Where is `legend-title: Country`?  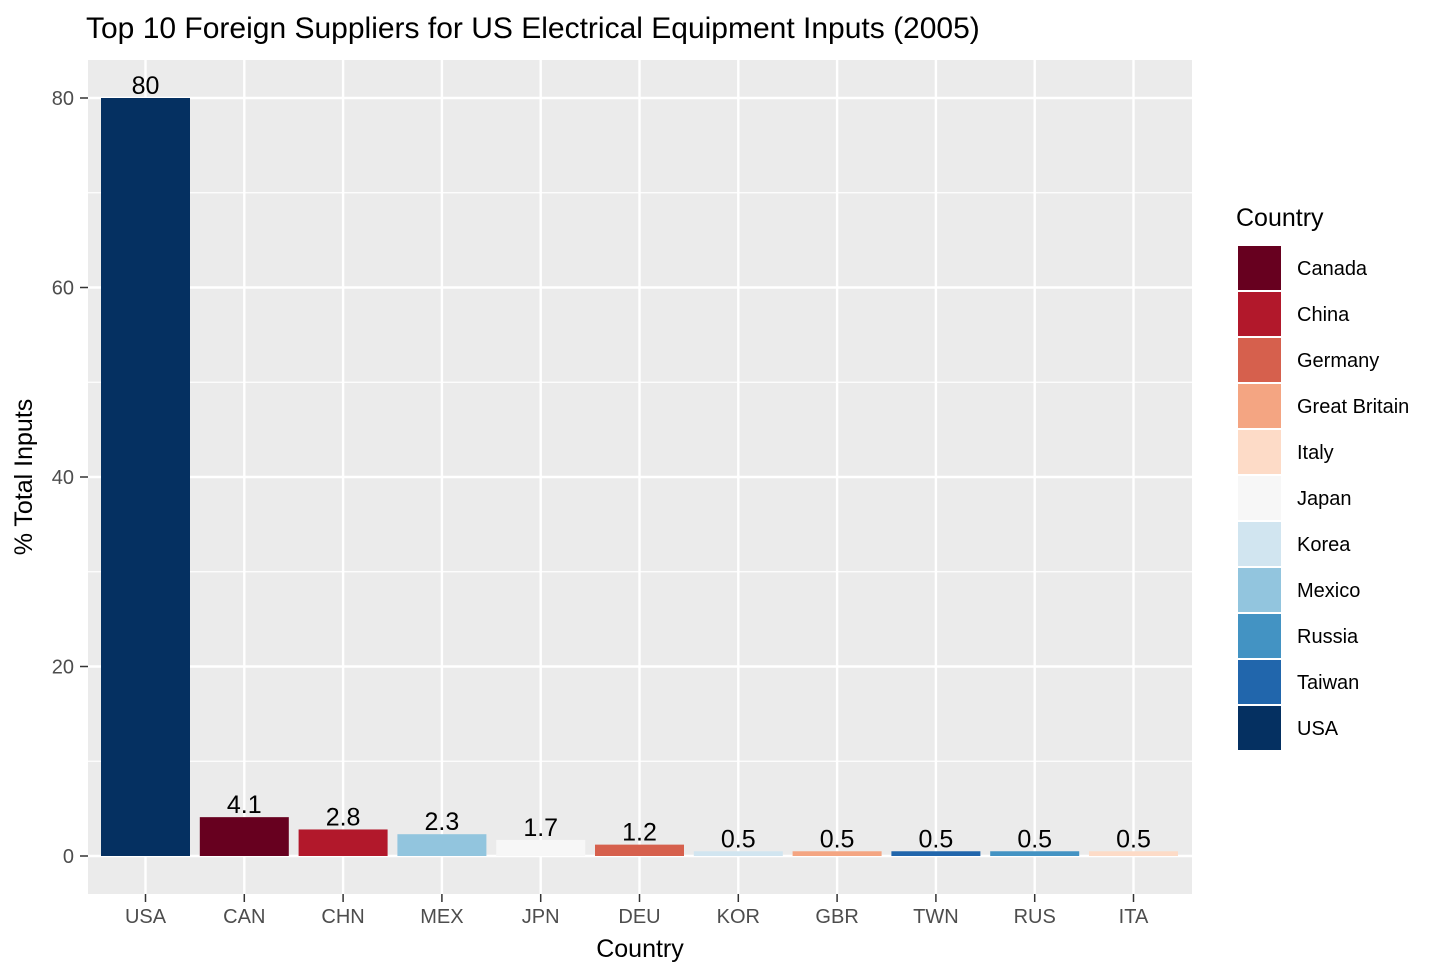 legend-title: Country is located at coordinates (1280, 218).